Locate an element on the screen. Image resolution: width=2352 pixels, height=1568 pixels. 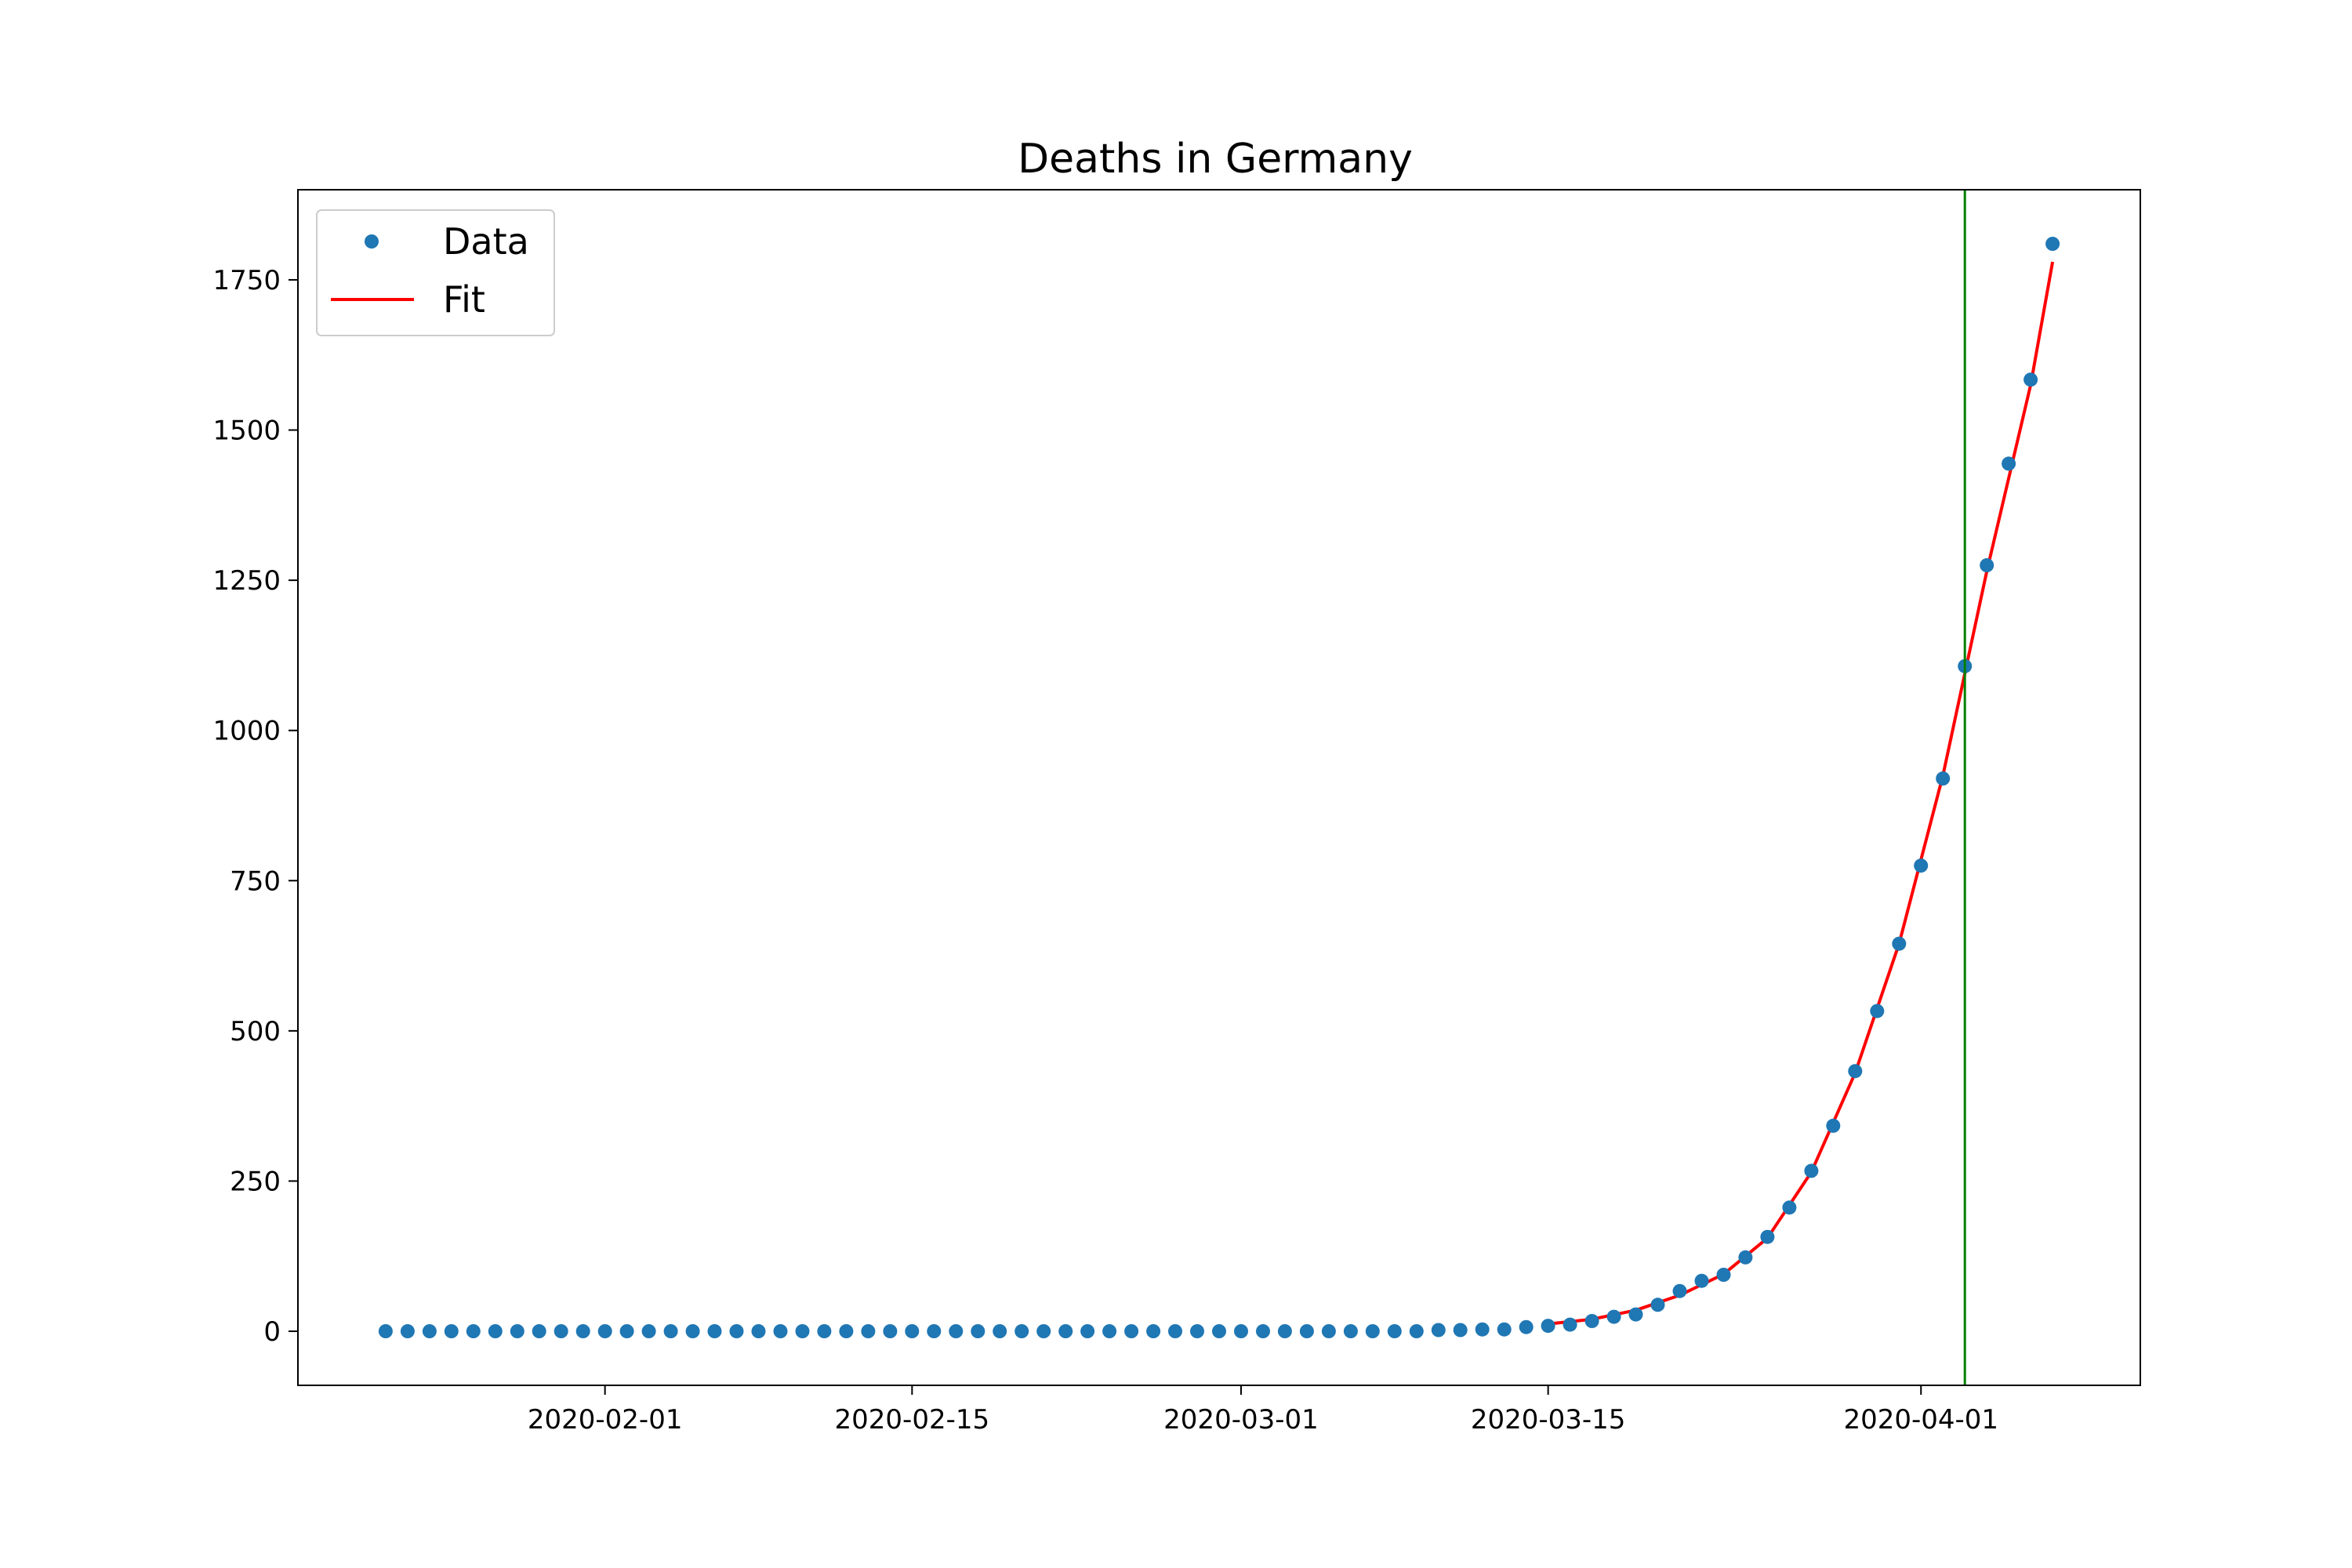
x-tick-label: 2020-04-01 is located at coordinates (1920, 1420).